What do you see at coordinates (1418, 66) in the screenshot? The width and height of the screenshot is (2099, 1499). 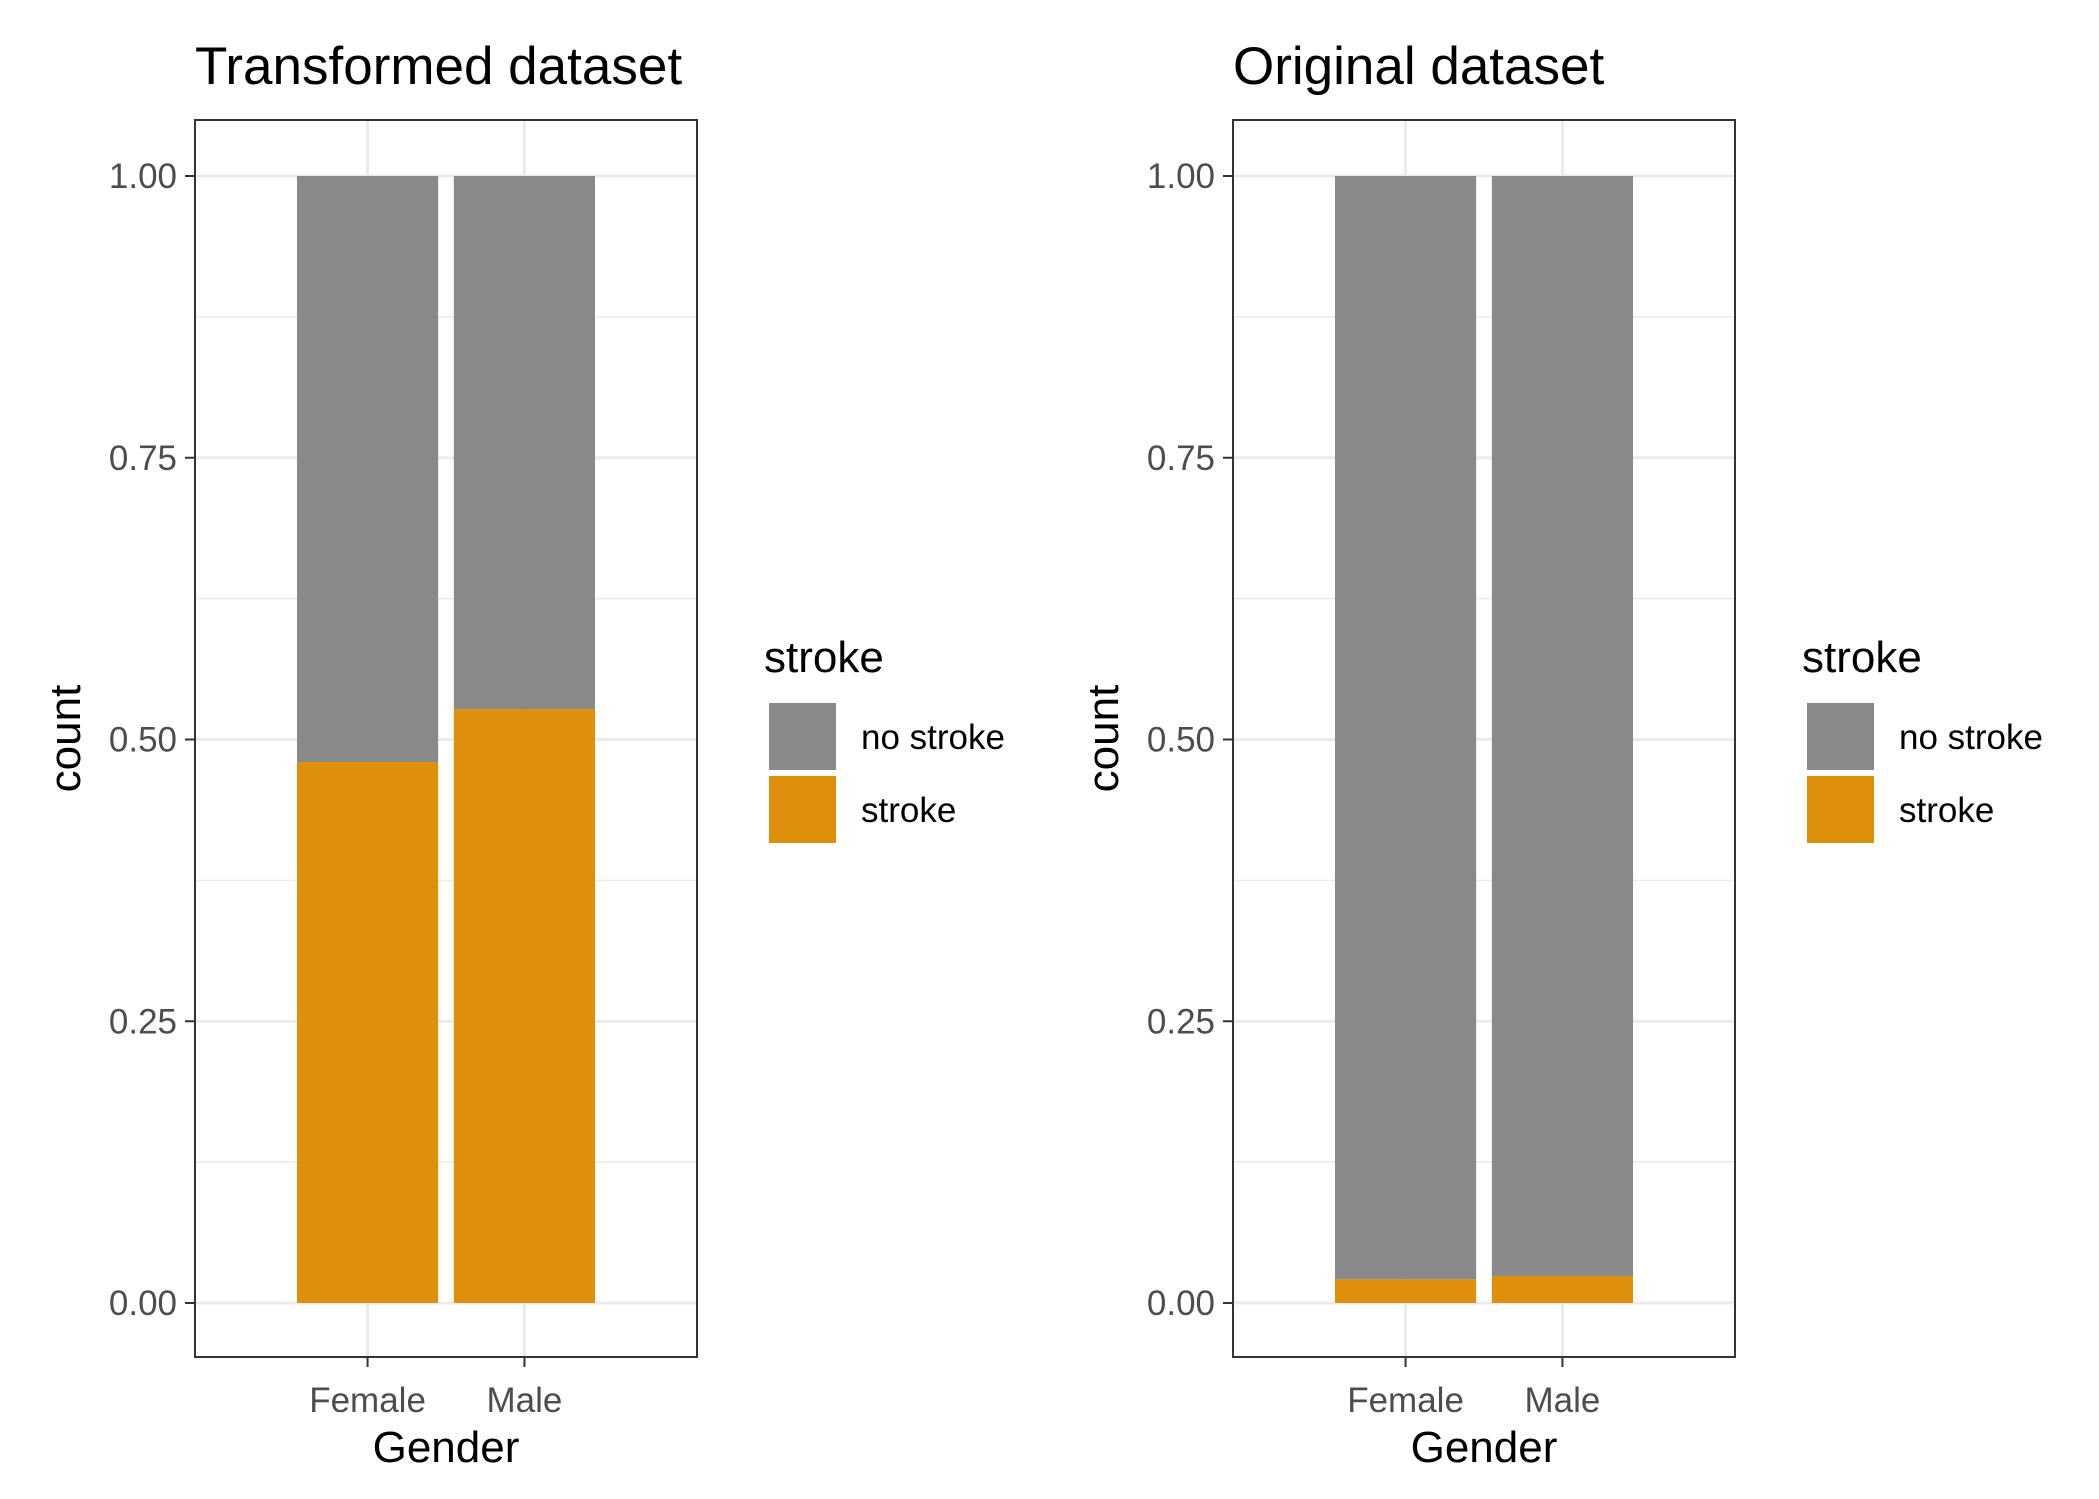 I see `chart-title: Original dataset` at bounding box center [1418, 66].